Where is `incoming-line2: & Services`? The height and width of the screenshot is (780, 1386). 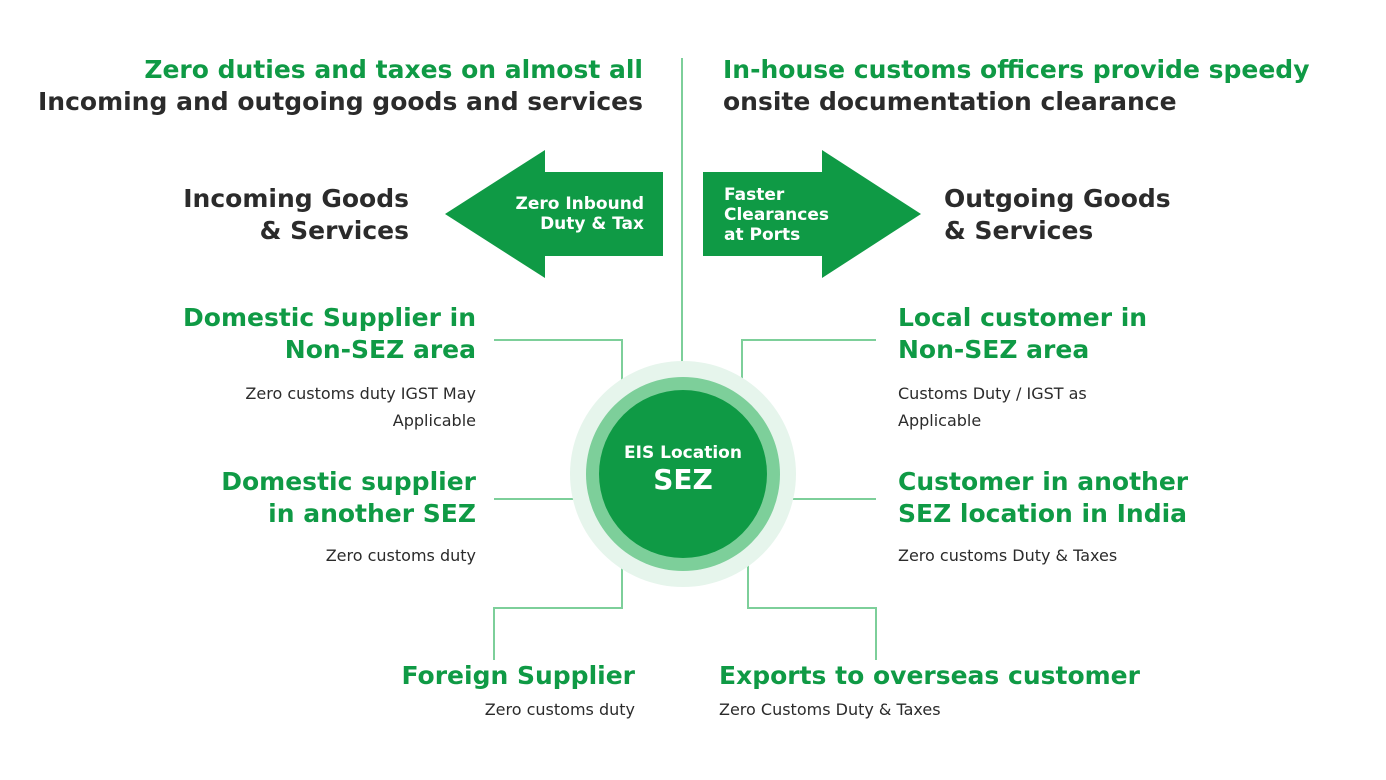
incoming-line2: & Services is located at coordinates (334, 230).